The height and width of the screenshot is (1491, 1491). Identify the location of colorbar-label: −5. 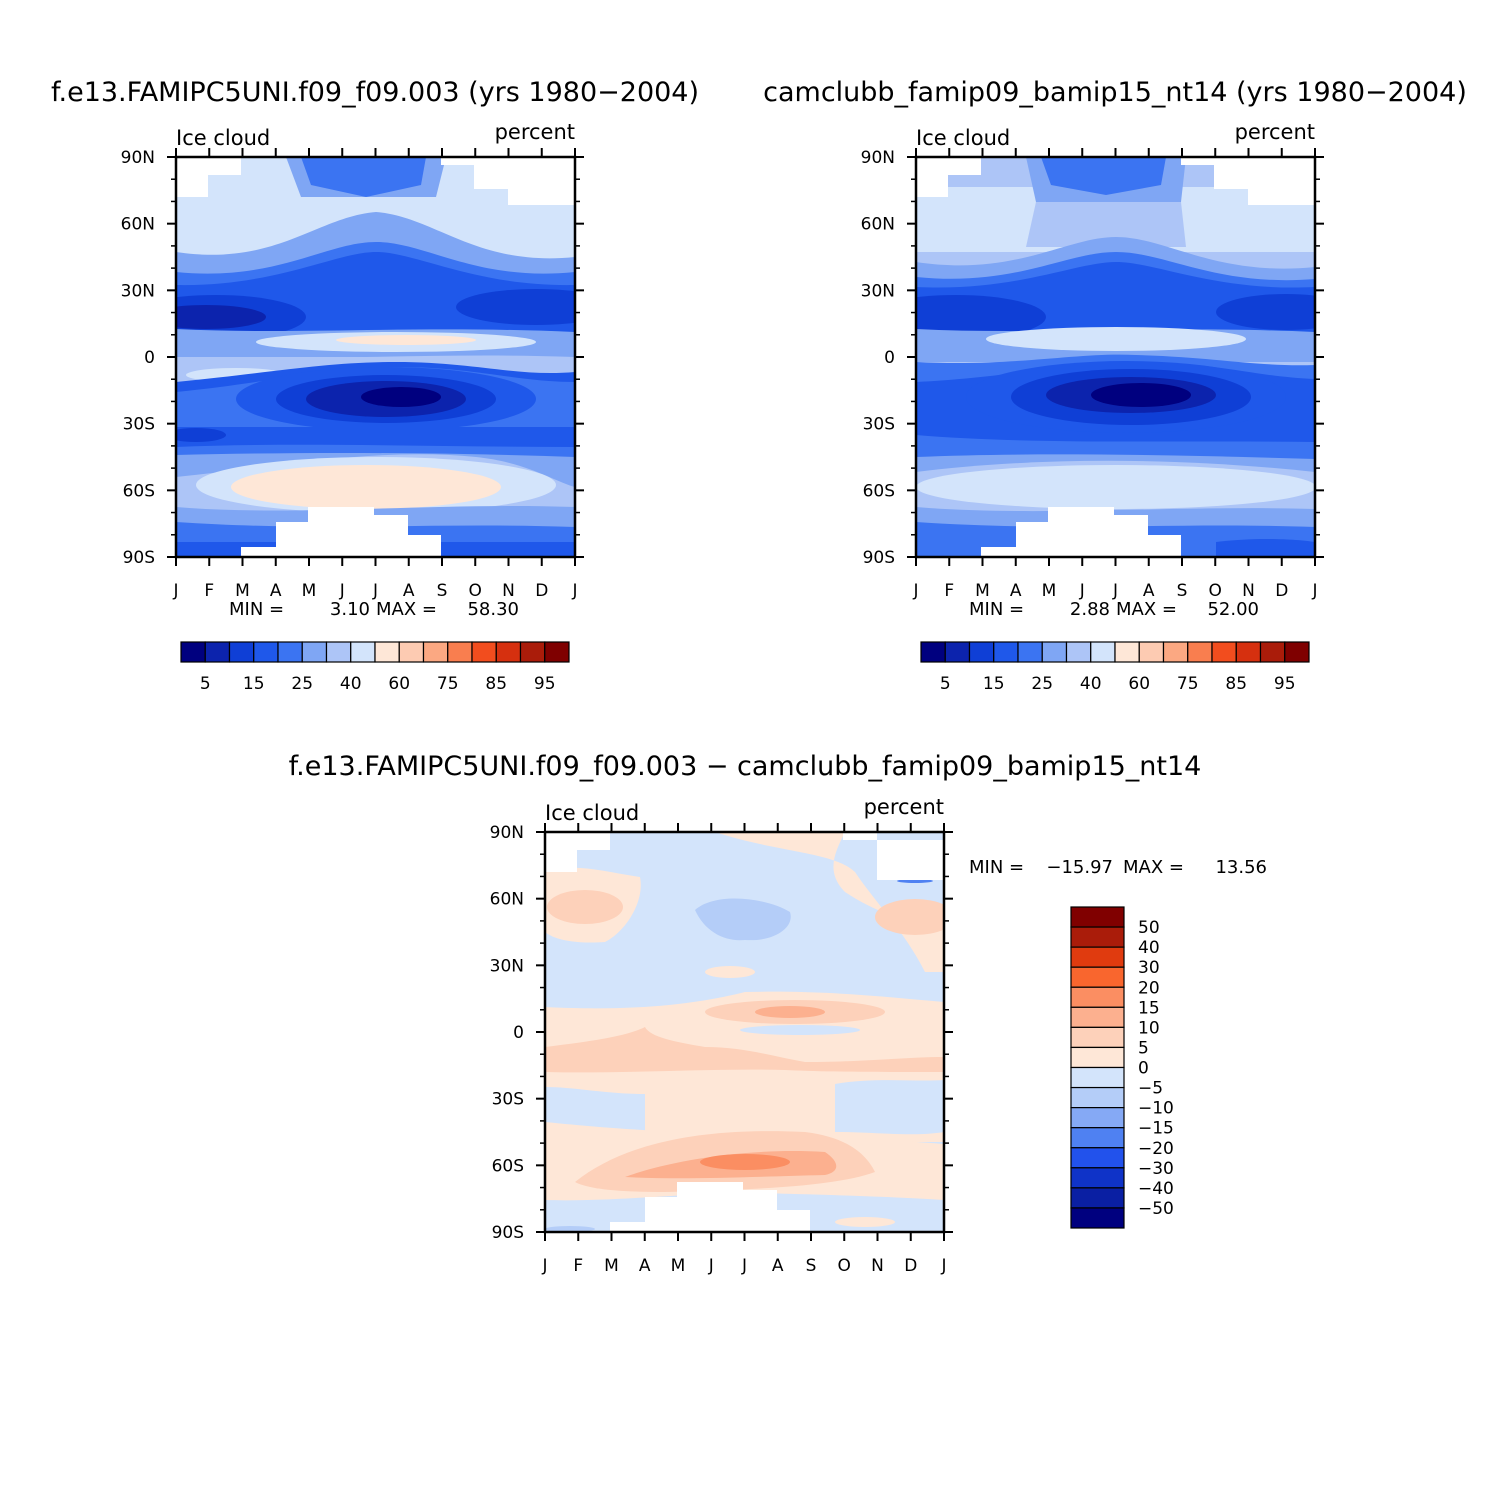
(1150, 1089).